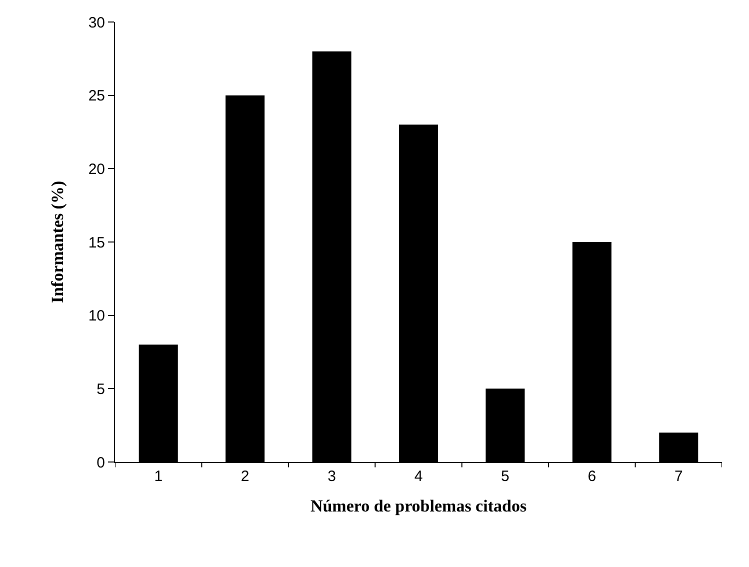 Image resolution: width=749 pixels, height=567 pixels. I want to click on y-tick-label: 25, so click(96, 96).